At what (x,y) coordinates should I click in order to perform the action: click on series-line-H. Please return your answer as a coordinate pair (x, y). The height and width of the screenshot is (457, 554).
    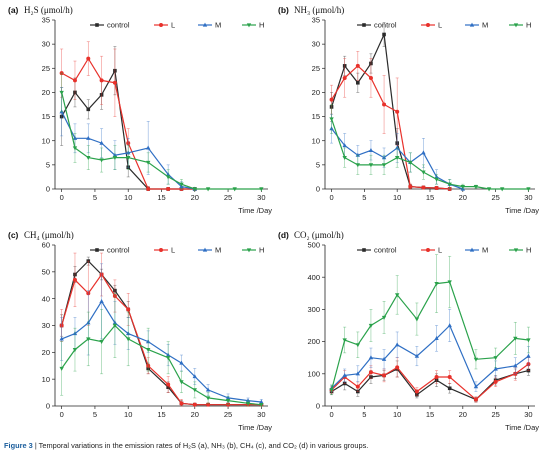
    Looking at the image, I should click on (430, 336).